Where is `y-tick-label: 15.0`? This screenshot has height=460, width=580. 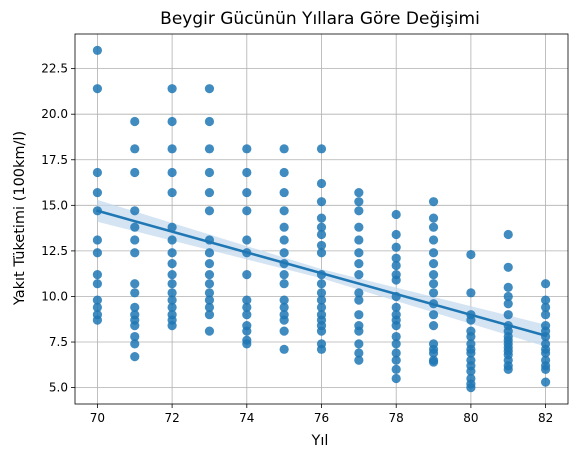 y-tick-label: 15.0 is located at coordinates (54, 205).